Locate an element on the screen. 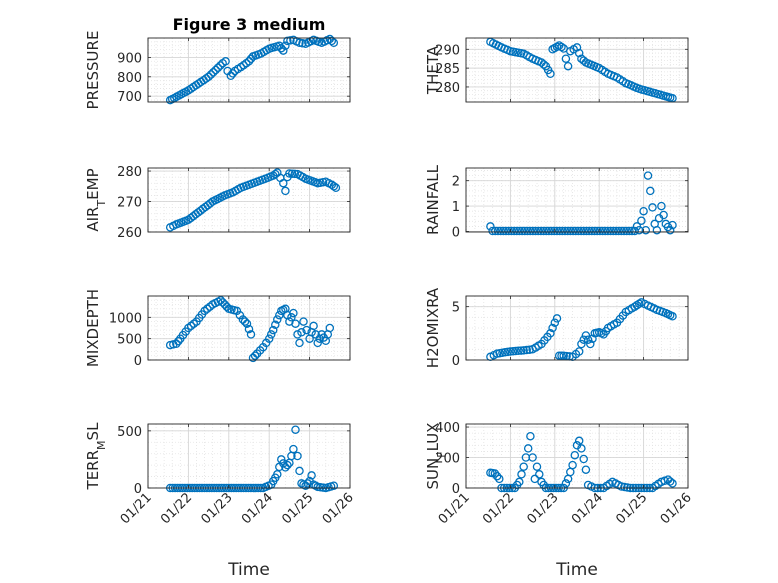 Image resolution: width=778 pixels, height=583 pixels. y-tick-label: 0 is located at coordinates (456, 232).